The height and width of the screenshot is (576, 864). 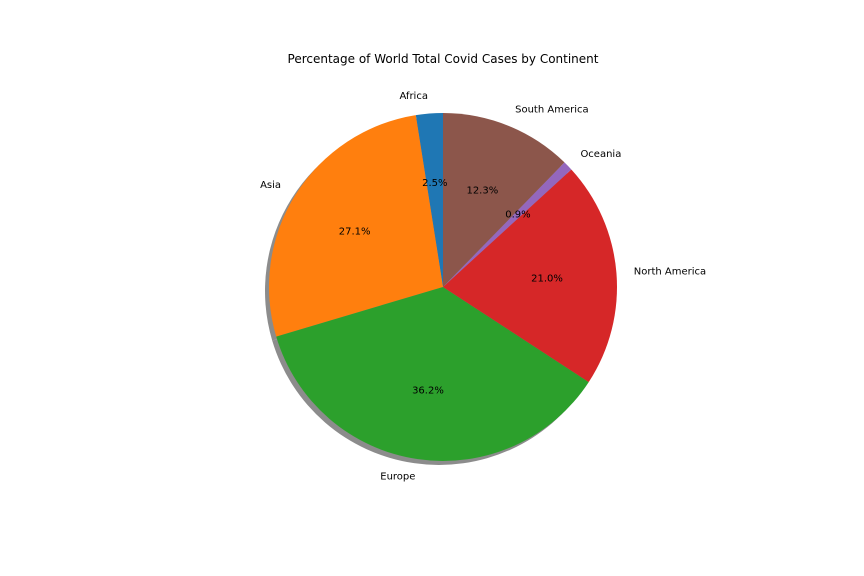 I want to click on pie-slice-south-america, so click(x=504, y=200).